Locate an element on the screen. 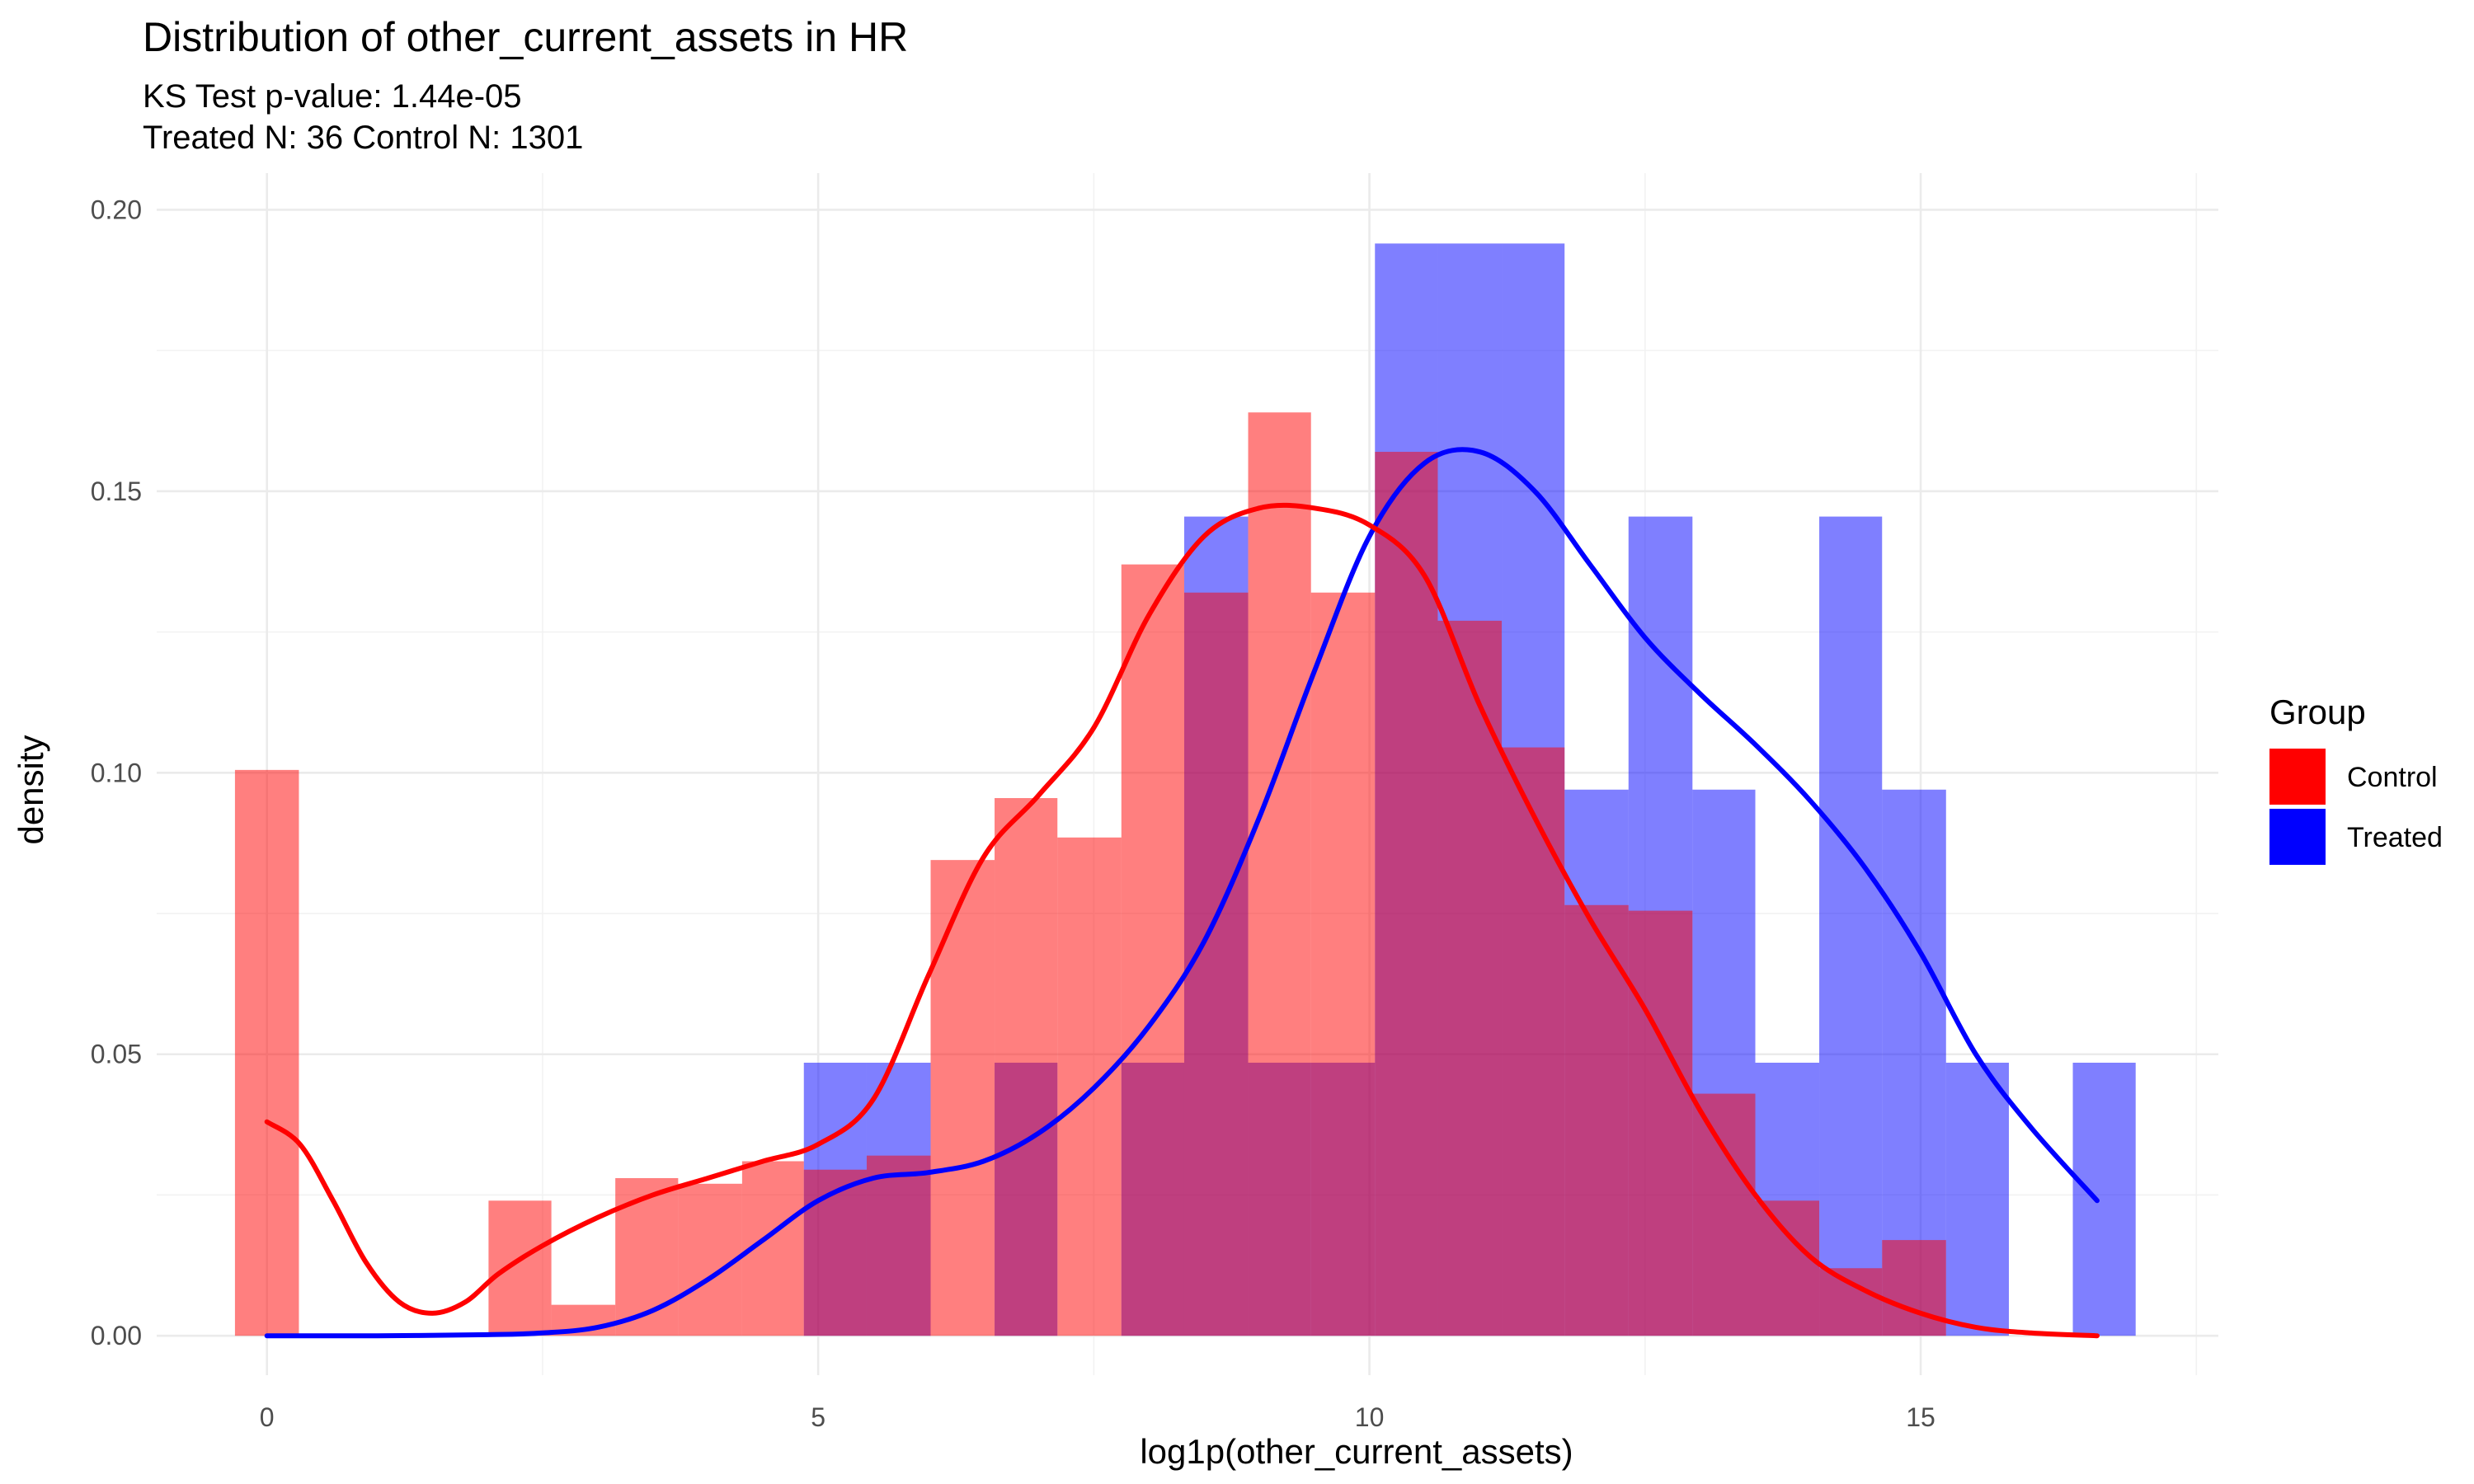 This screenshot has height=1484, width=2474. control-legend-label: Control is located at coordinates (2392, 777).